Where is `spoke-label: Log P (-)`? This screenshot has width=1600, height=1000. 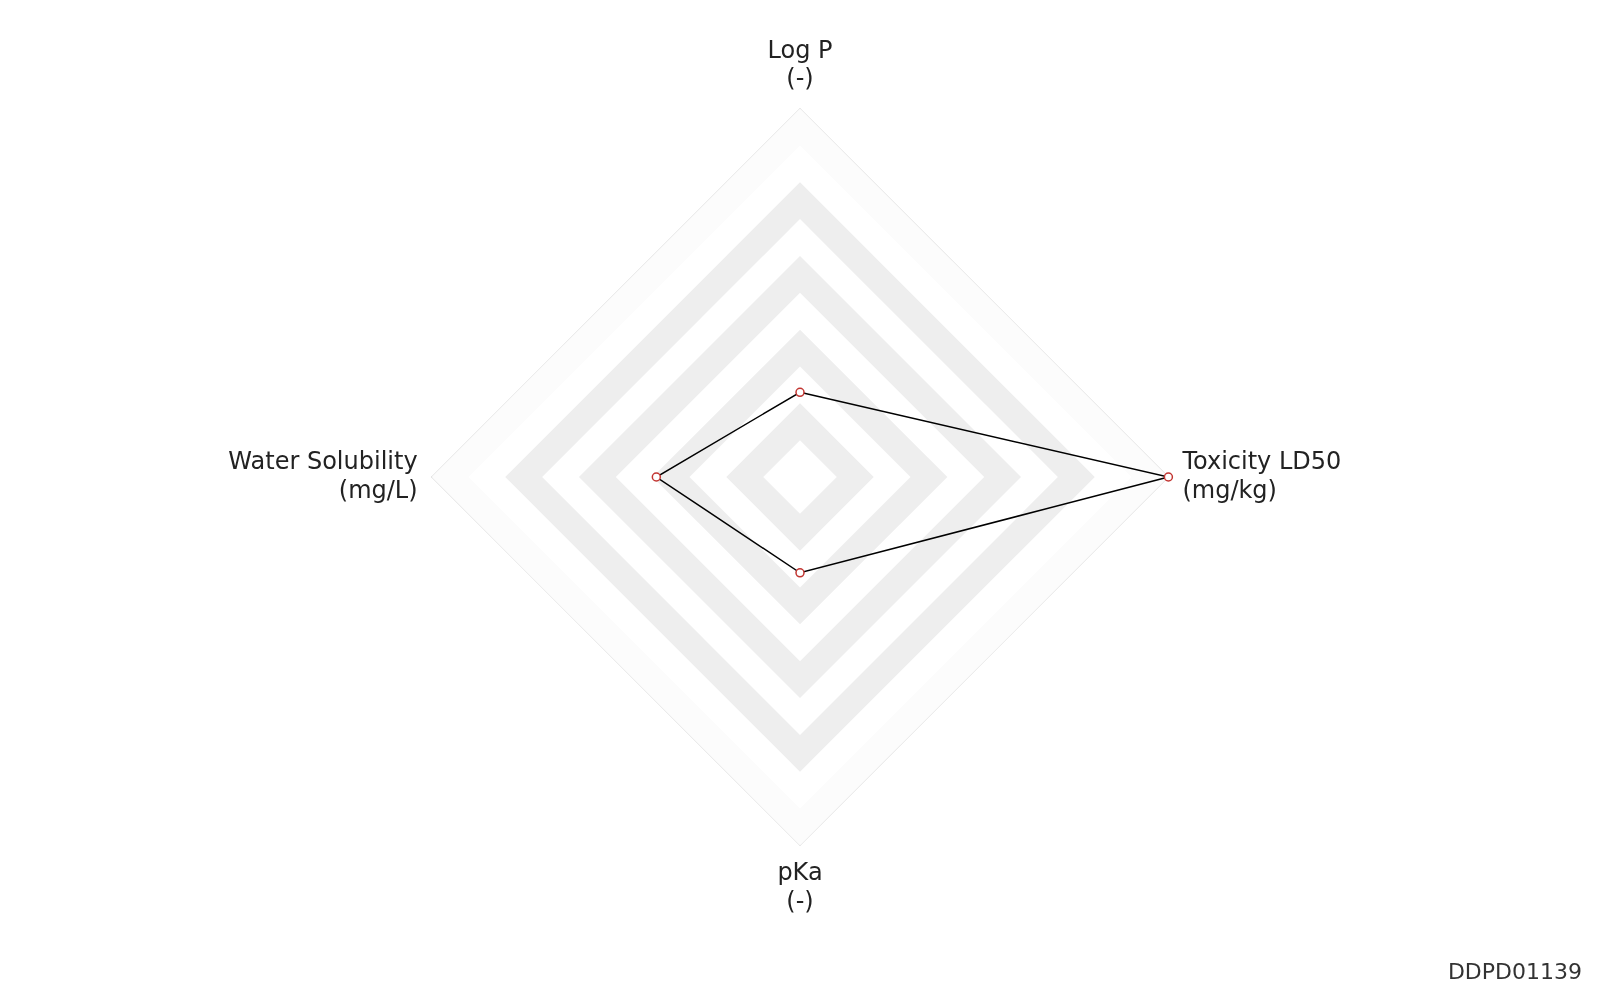
spoke-label: Log P (-) is located at coordinates (800, 64).